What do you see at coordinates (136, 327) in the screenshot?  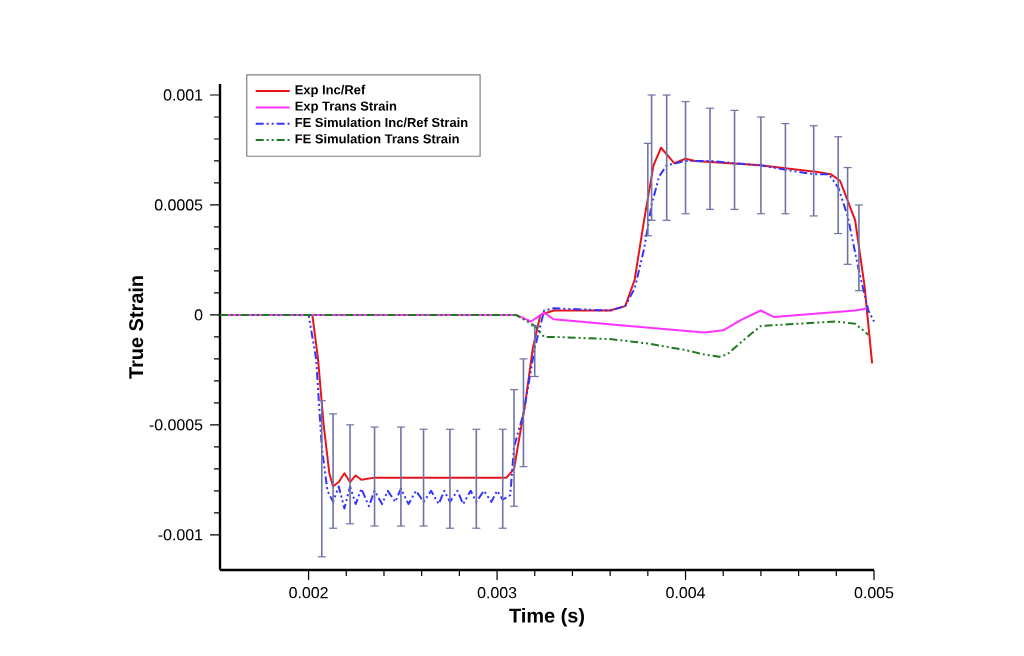 I see `y-axis-title: True Strain` at bounding box center [136, 327].